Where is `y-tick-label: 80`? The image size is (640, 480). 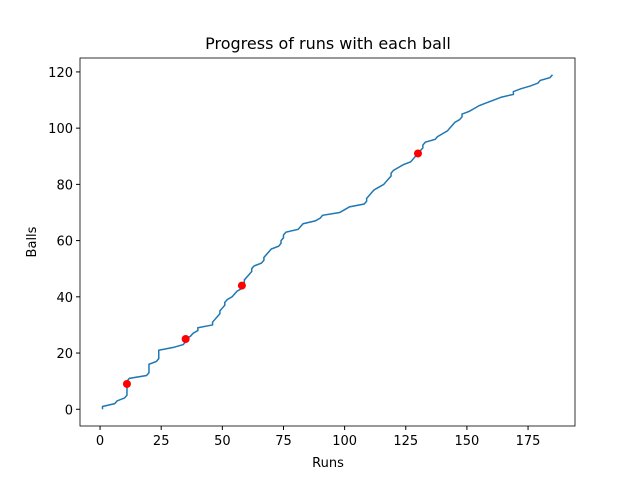 y-tick-label: 80 is located at coordinates (64, 185).